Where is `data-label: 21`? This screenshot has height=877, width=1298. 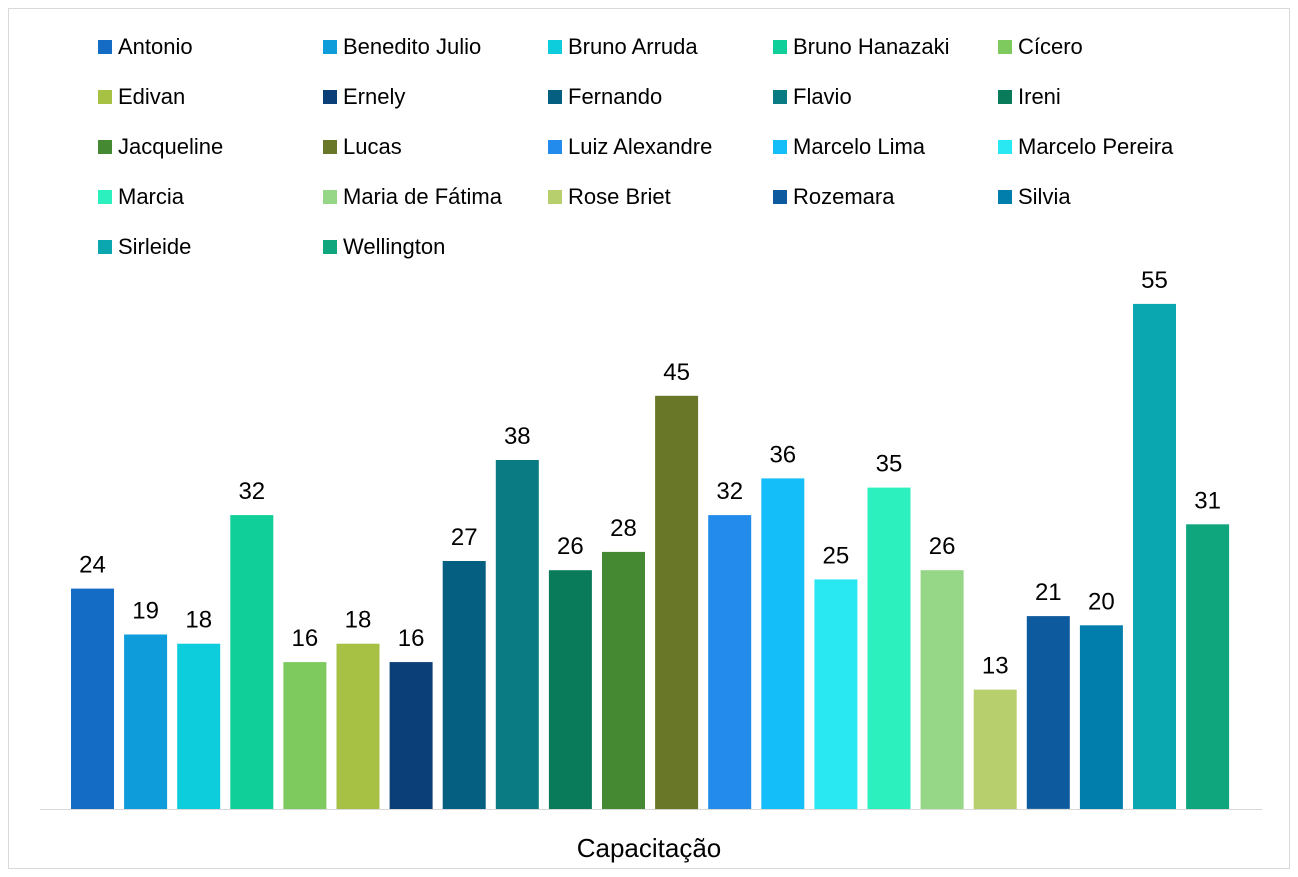 data-label: 21 is located at coordinates (1048, 592).